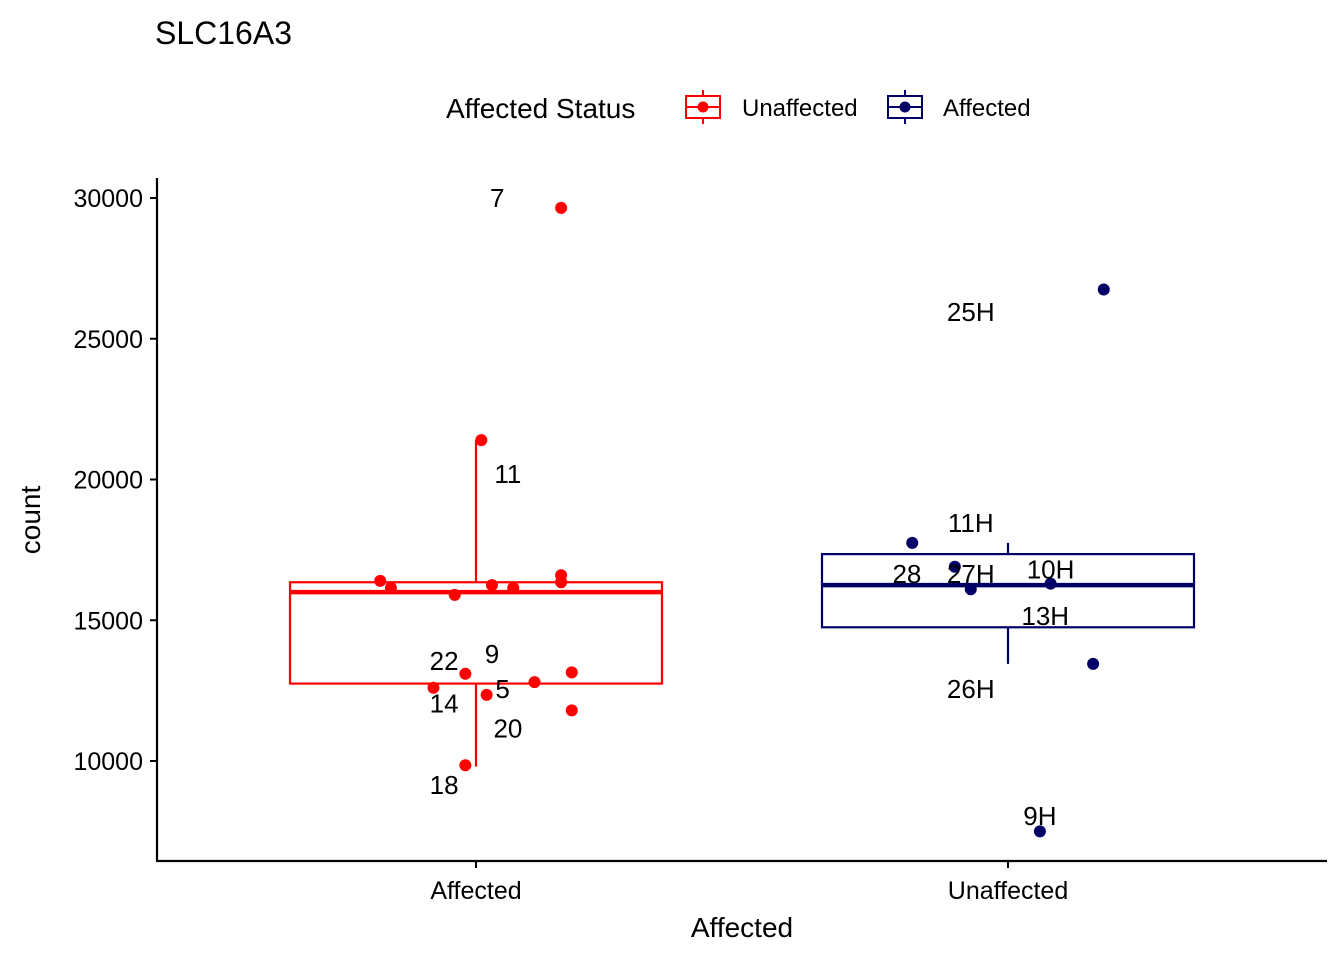  I want to click on legend-label-affected: Affected, so click(987, 108).